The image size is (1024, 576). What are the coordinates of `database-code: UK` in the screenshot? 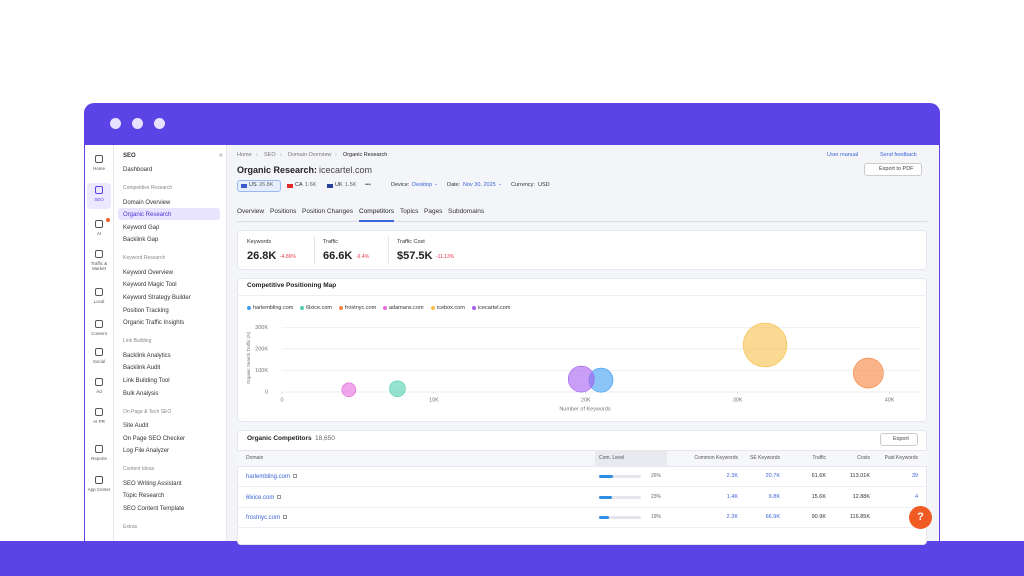 It's located at (339, 185).